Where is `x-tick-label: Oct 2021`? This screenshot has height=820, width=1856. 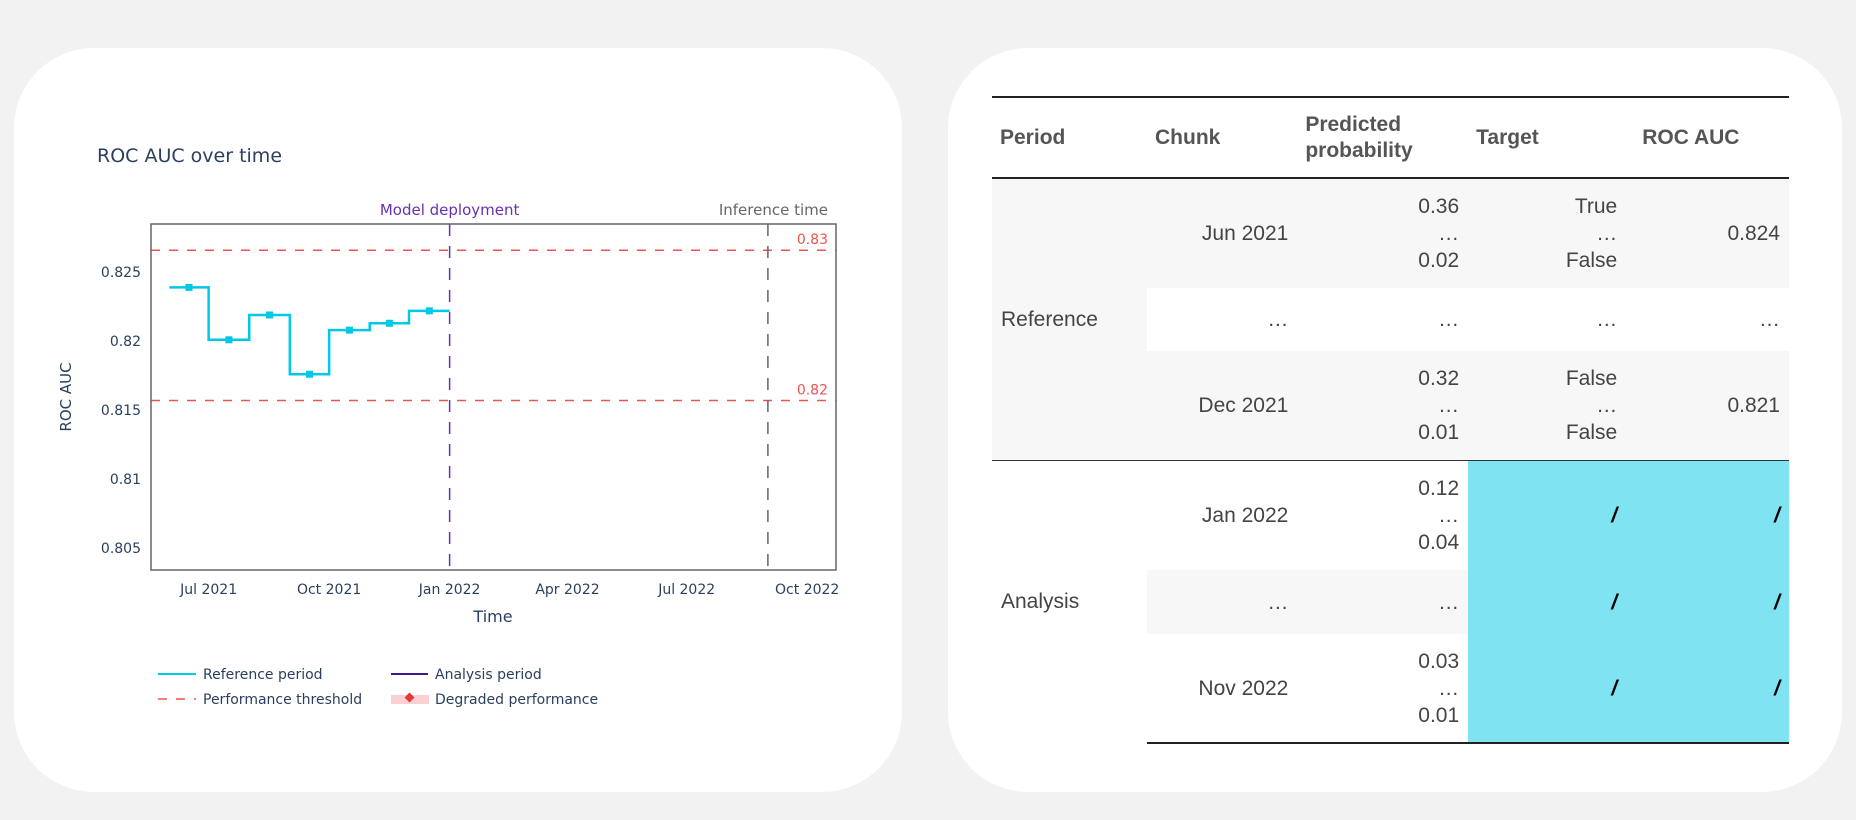
x-tick-label: Oct 2021 is located at coordinates (329, 590).